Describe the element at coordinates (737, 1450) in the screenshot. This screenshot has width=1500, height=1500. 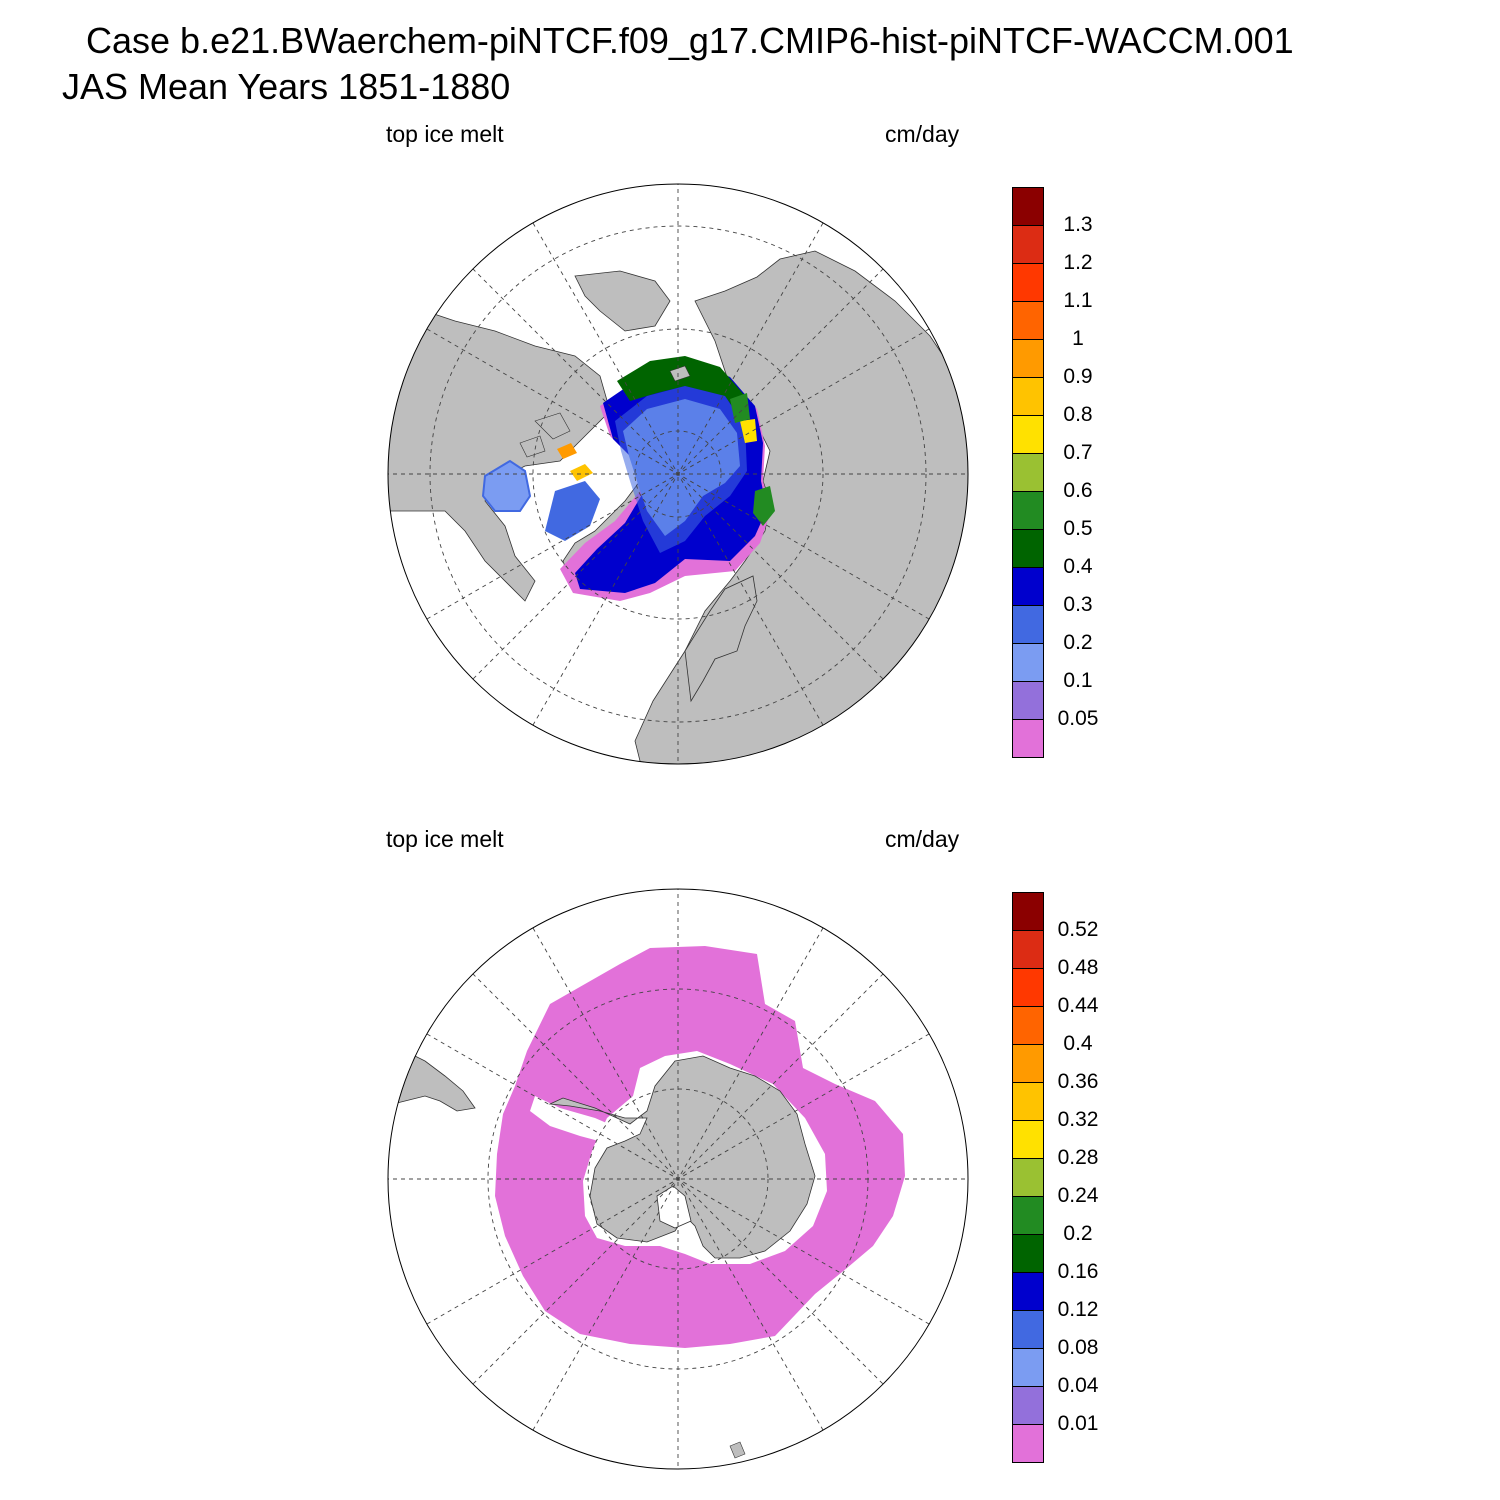
I see `sh-land-island` at that location.